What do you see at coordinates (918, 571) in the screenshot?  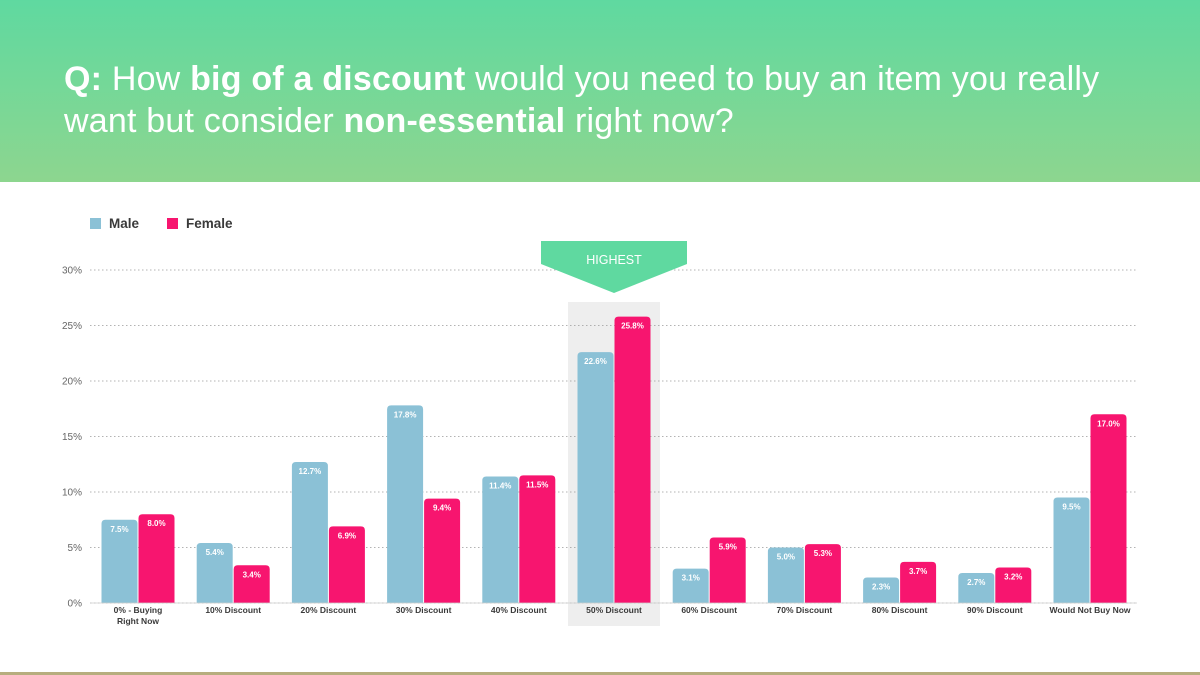 I see `female-value-label: 3.7%` at bounding box center [918, 571].